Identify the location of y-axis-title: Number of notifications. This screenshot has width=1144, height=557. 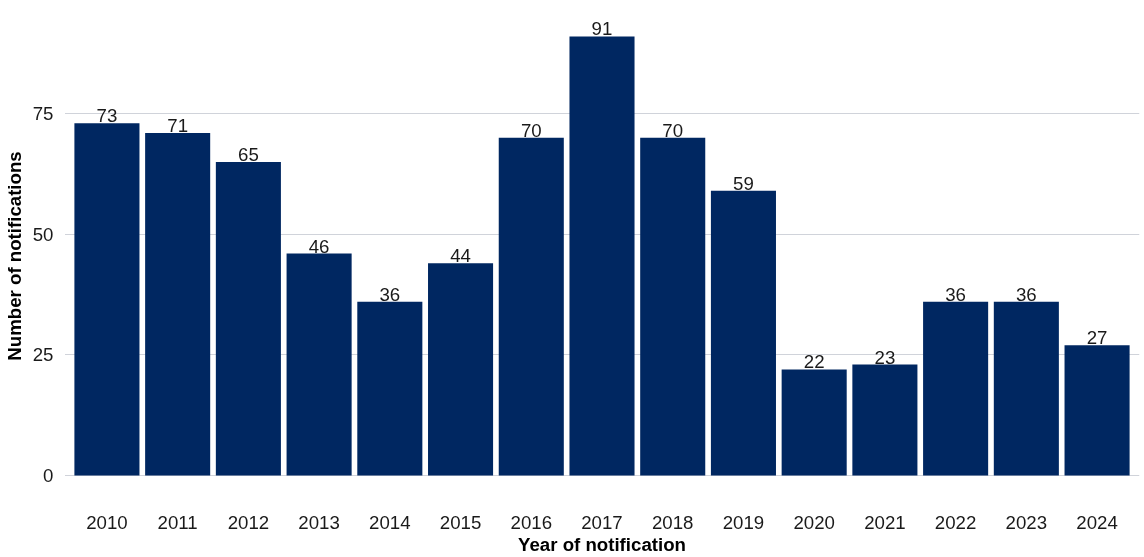
(14, 256).